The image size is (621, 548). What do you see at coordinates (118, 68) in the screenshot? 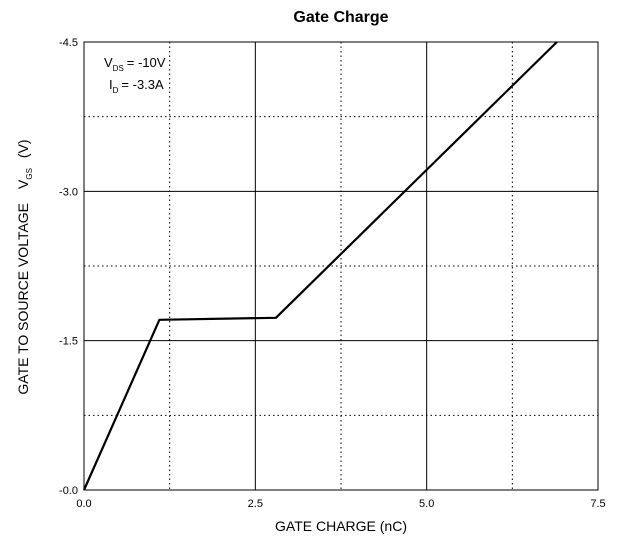
I see `vds-subscript: DS` at bounding box center [118, 68].